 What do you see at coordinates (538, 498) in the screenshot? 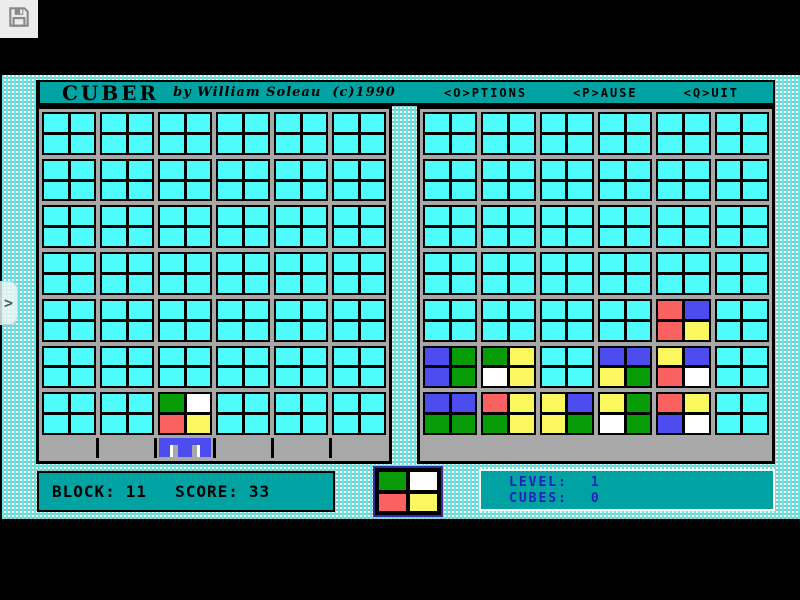
I see `cubes-label: CUBES:` at bounding box center [538, 498].